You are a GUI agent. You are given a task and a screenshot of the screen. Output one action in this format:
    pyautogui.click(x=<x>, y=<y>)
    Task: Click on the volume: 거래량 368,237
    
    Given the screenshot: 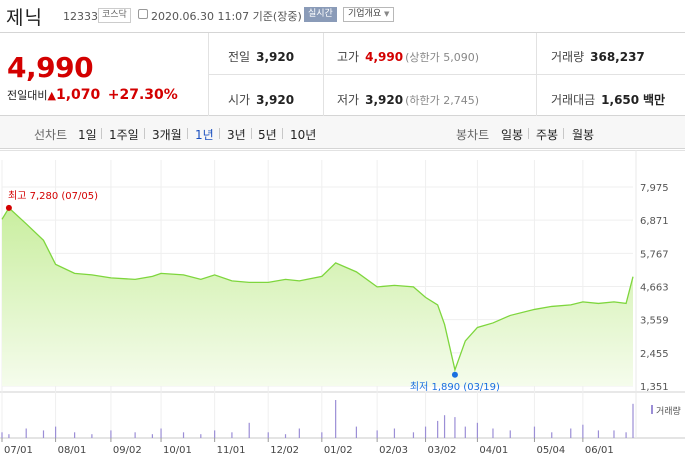 What is the action you would take?
    pyautogui.click(x=598, y=56)
    